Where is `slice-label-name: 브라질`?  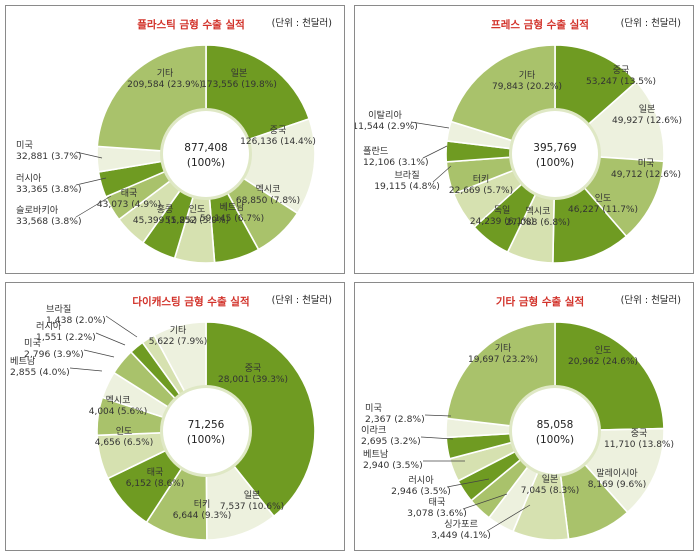
slice-label-name: 브라질 is located at coordinates (406, 175).